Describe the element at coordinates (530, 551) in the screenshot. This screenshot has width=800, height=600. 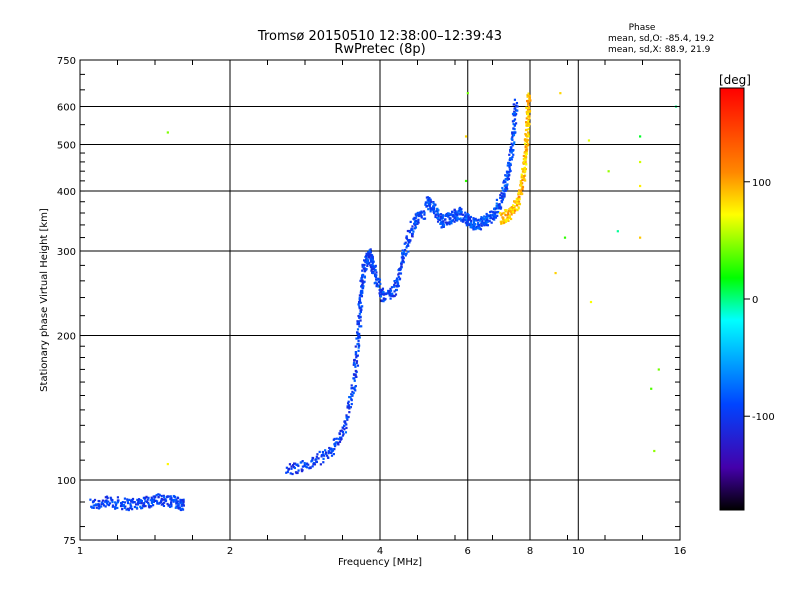
I see `x-tick-label: 8` at that location.